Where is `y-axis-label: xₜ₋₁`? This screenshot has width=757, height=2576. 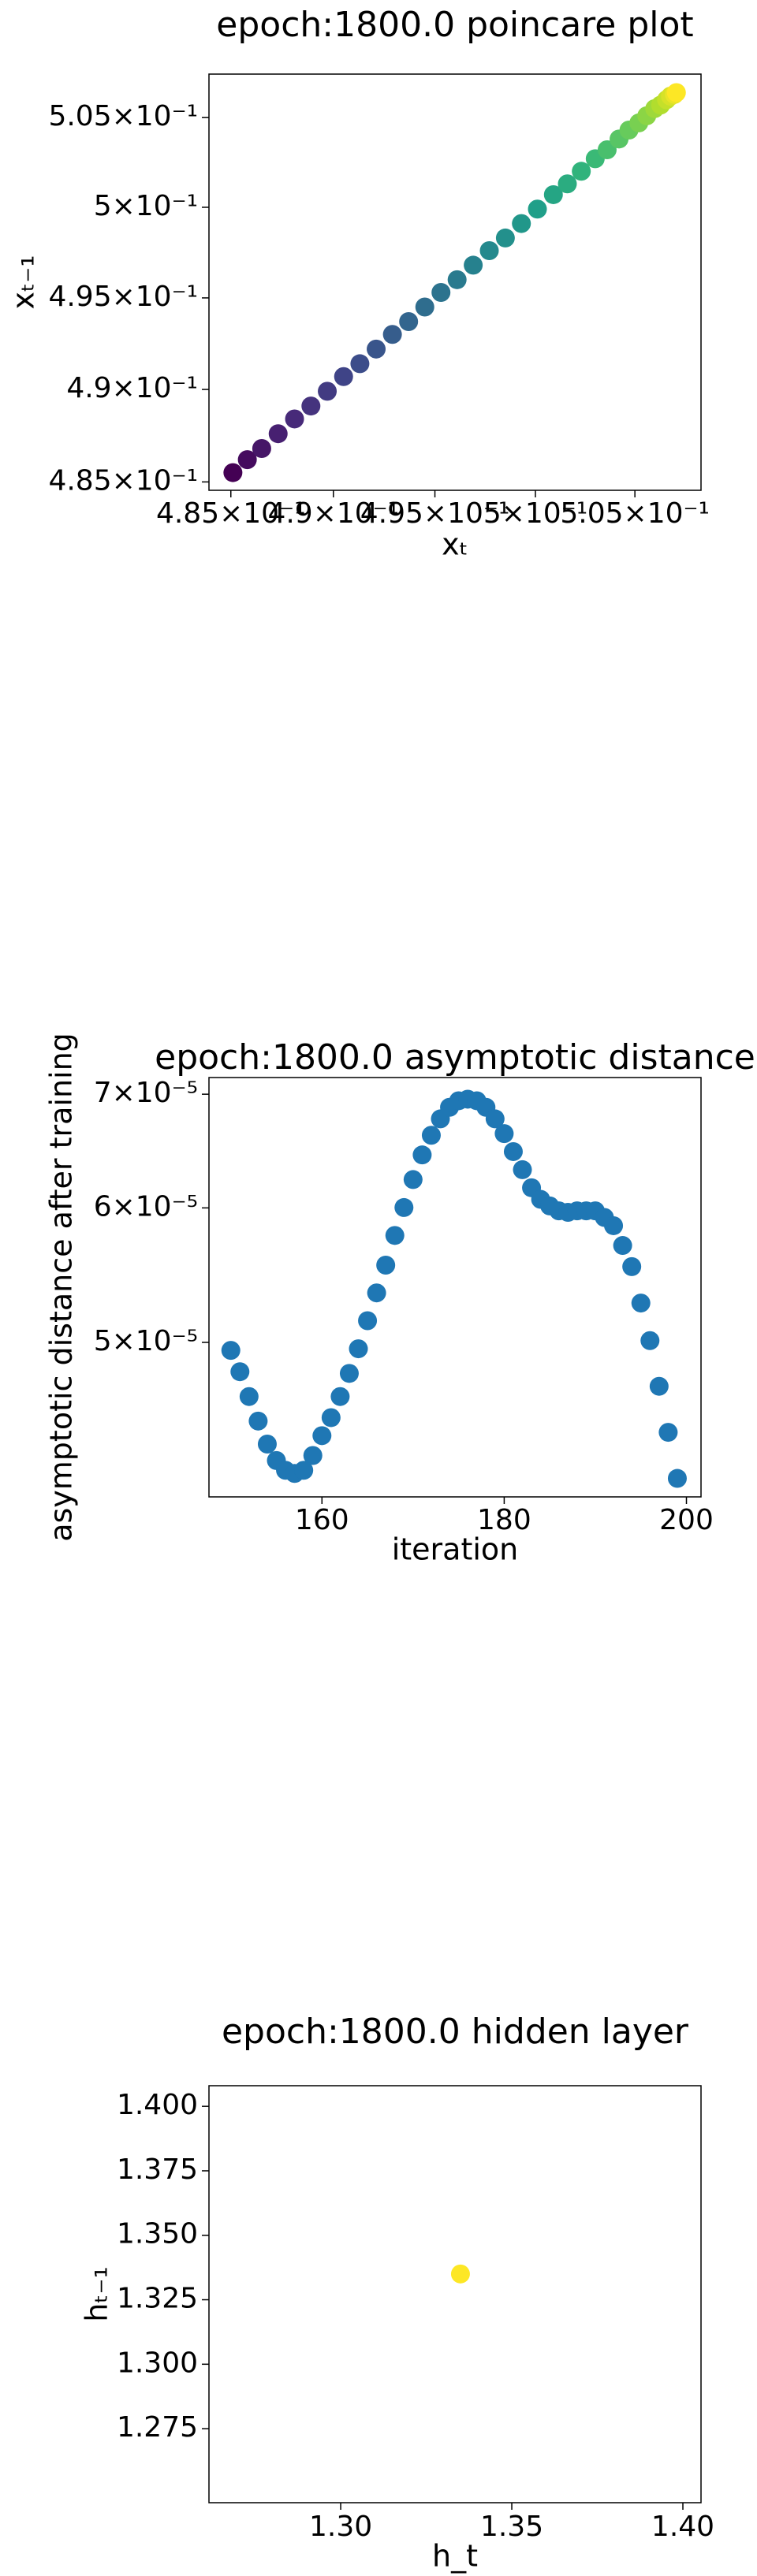
y-axis-label: xₜ₋₁ is located at coordinates (23, 282).